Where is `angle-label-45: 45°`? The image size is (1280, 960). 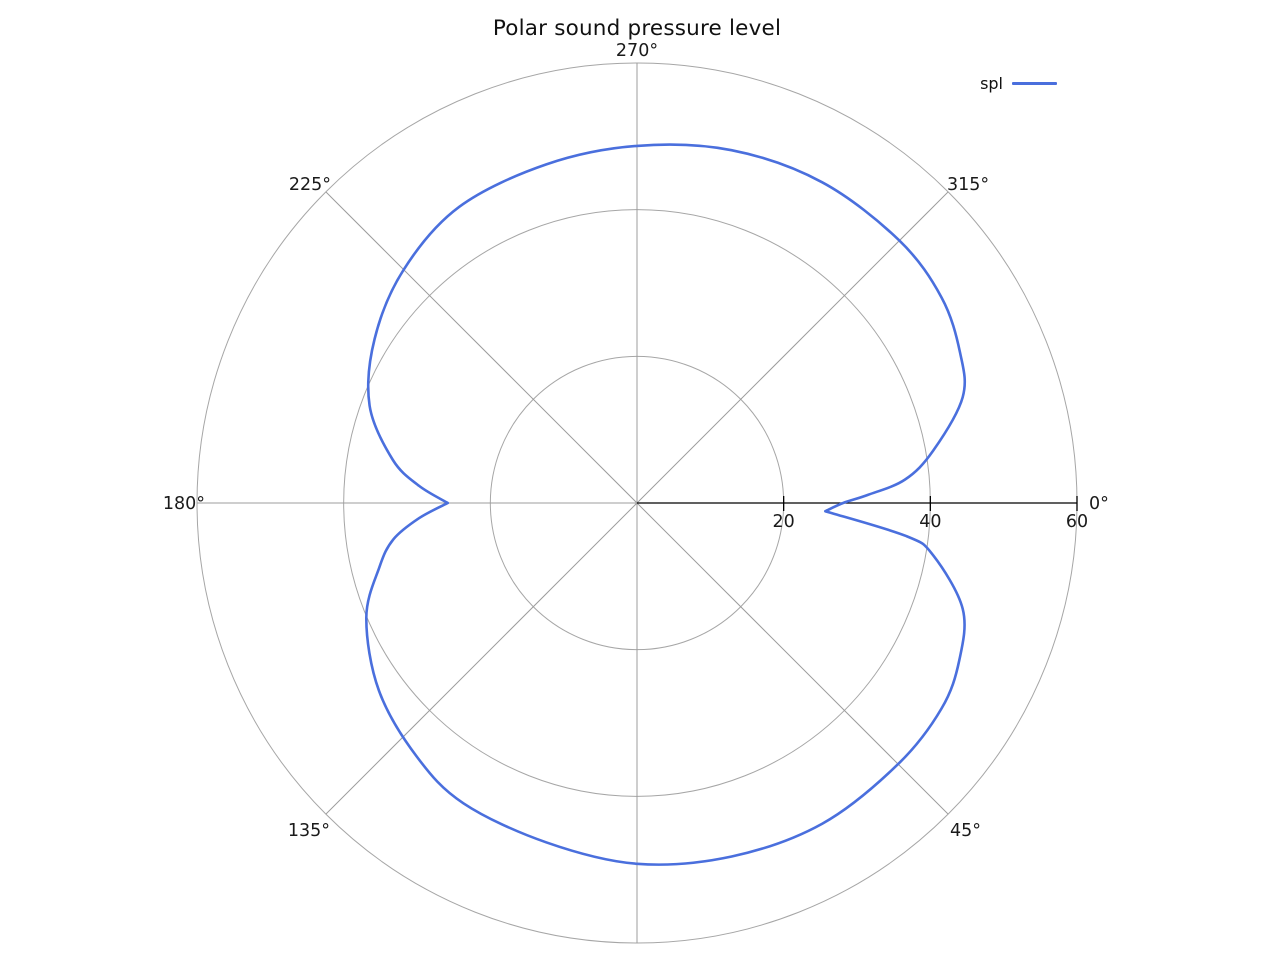 angle-label-45: 45° is located at coordinates (965, 831).